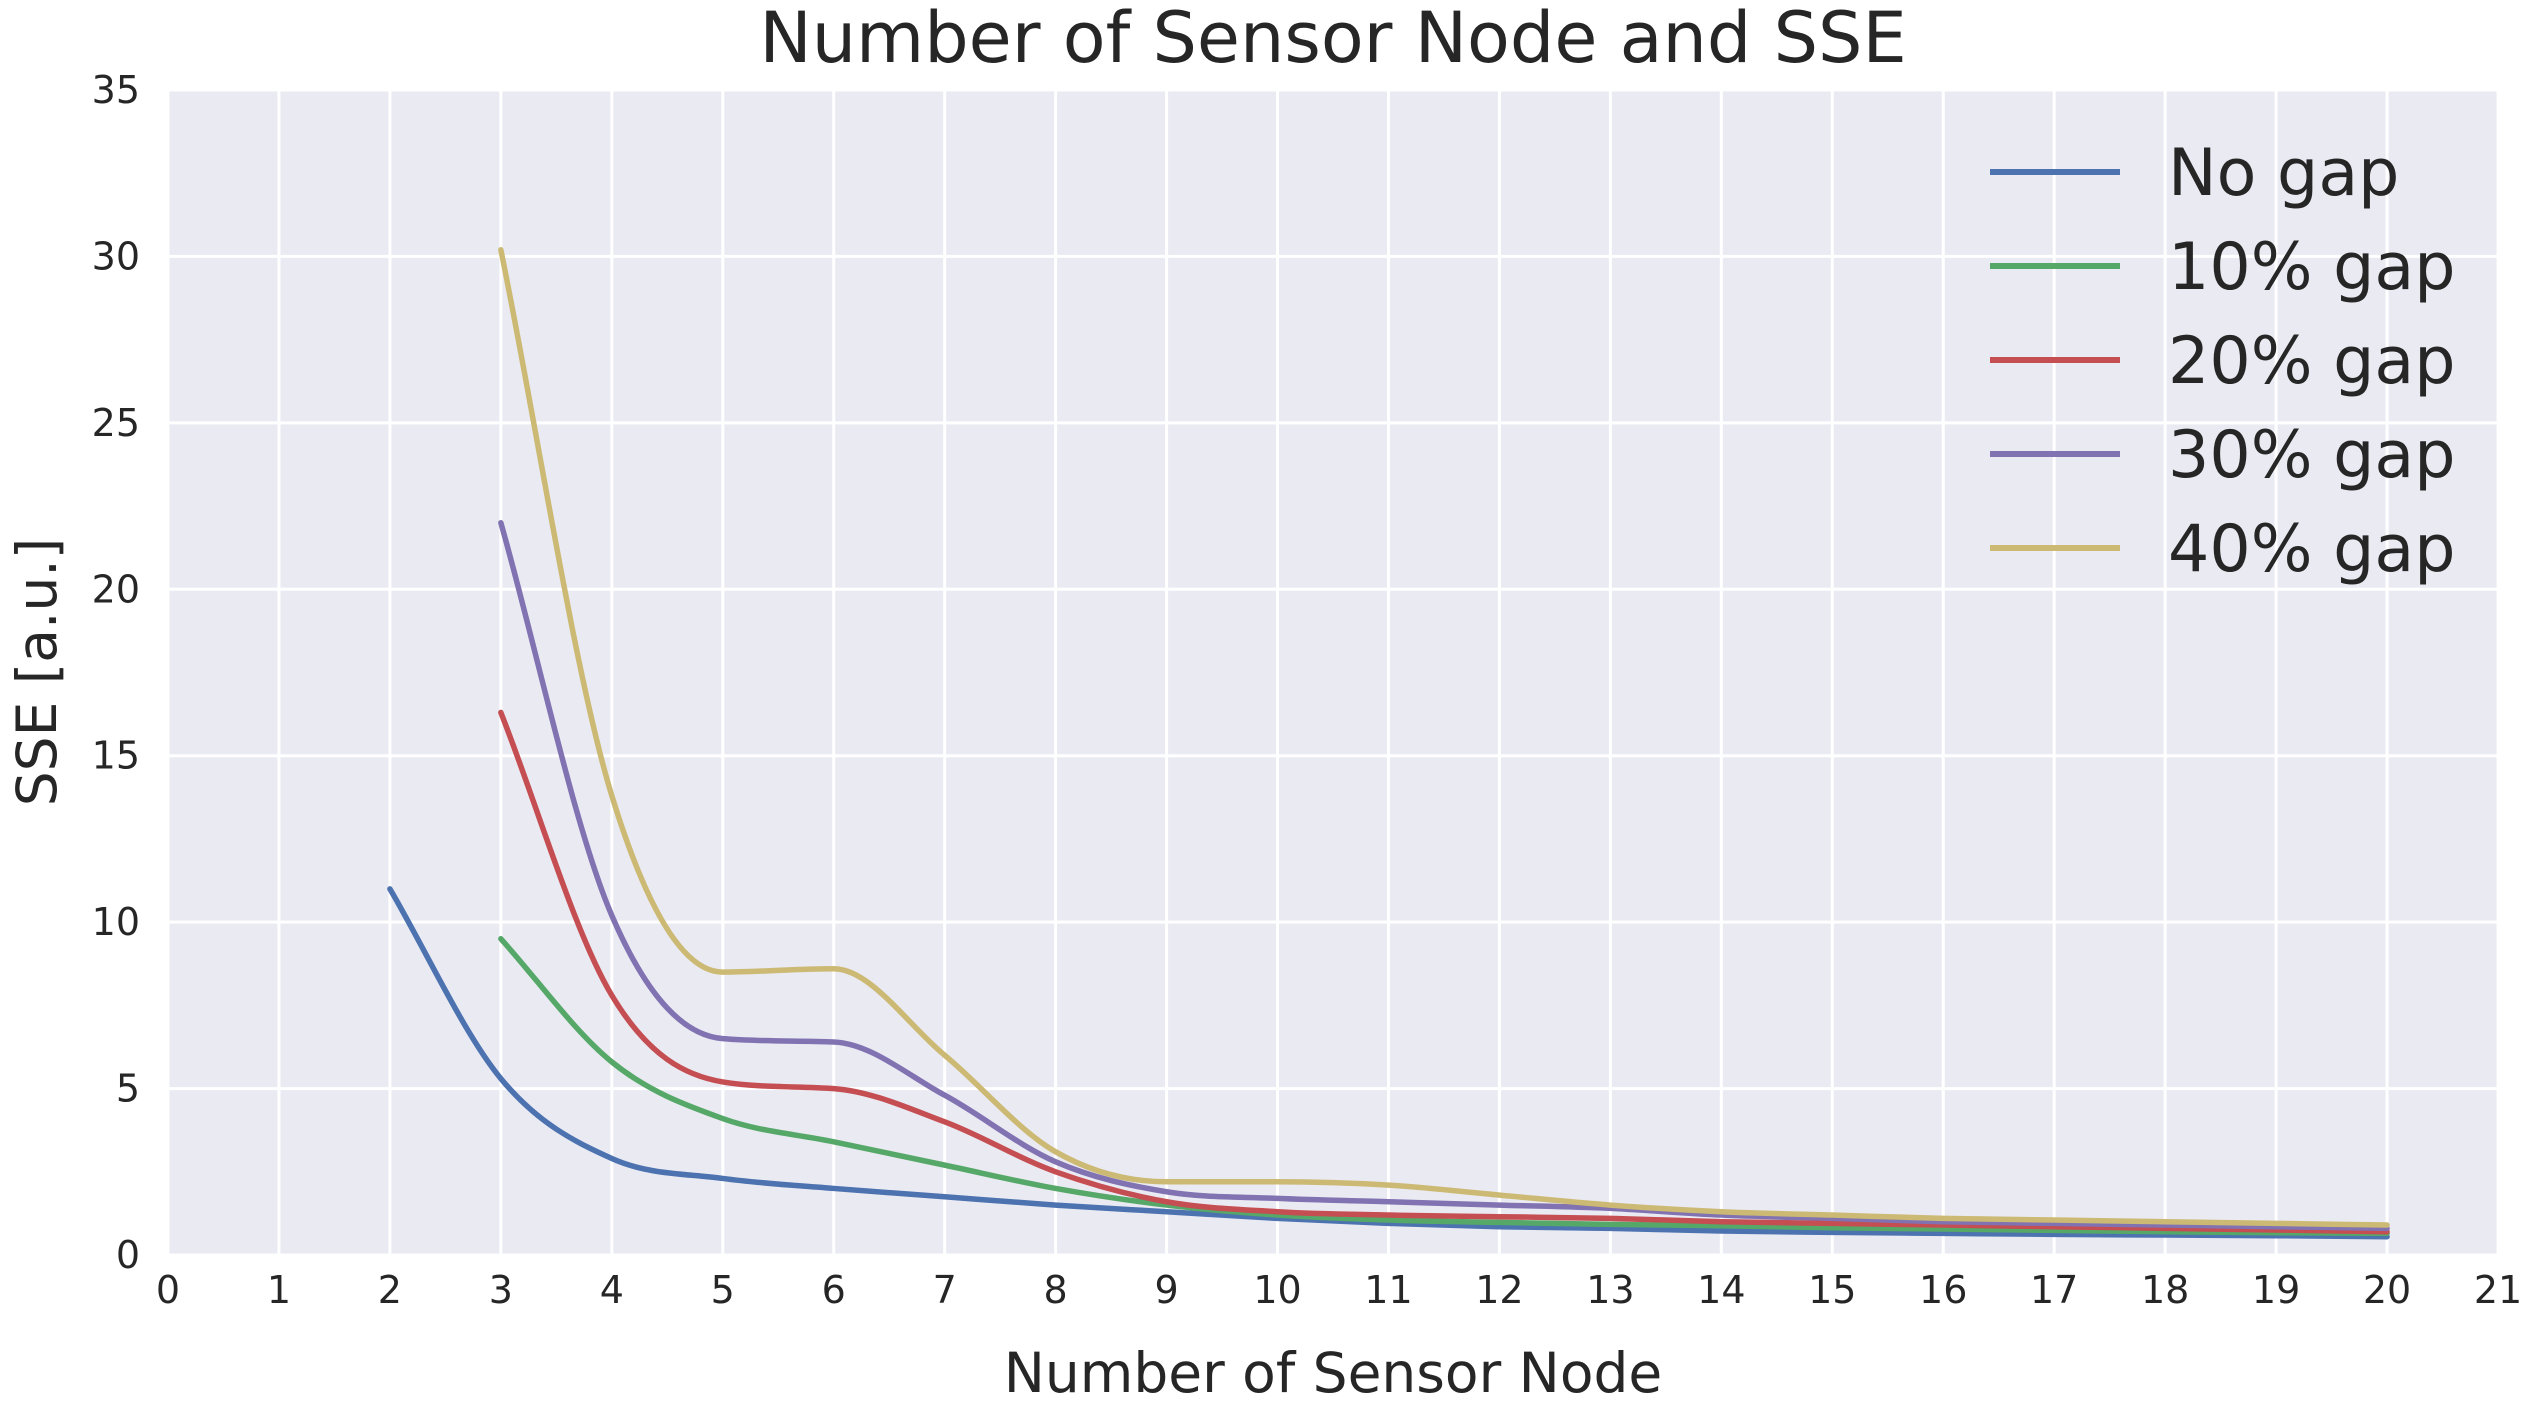 This screenshot has width=2524, height=1405. I want to click on y-tick-label: 10, so click(116, 922).